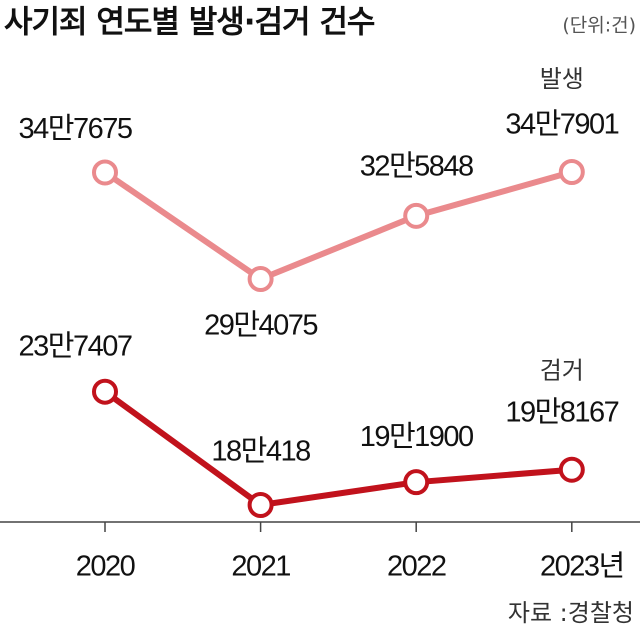 The image size is (640, 638). I want to click on legend-label: 발생, so click(562, 79).